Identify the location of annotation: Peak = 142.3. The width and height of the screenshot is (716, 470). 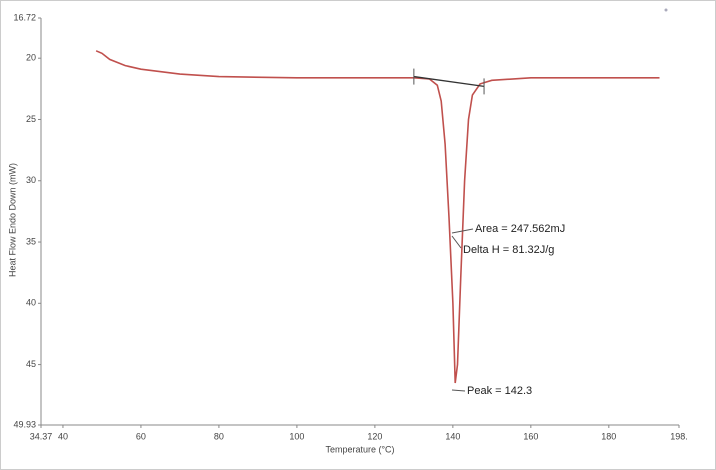
(499, 391).